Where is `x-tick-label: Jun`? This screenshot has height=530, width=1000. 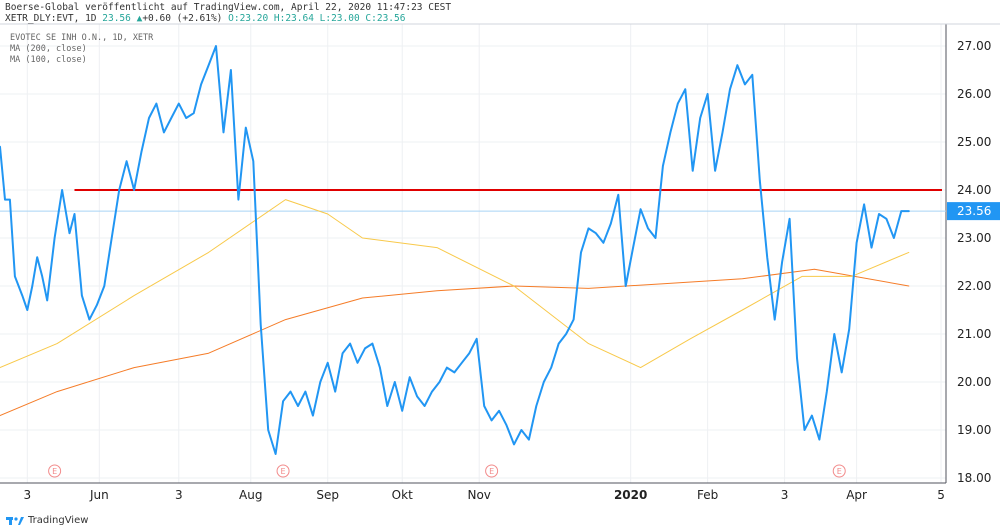 x-tick-label: Jun is located at coordinates (99, 495).